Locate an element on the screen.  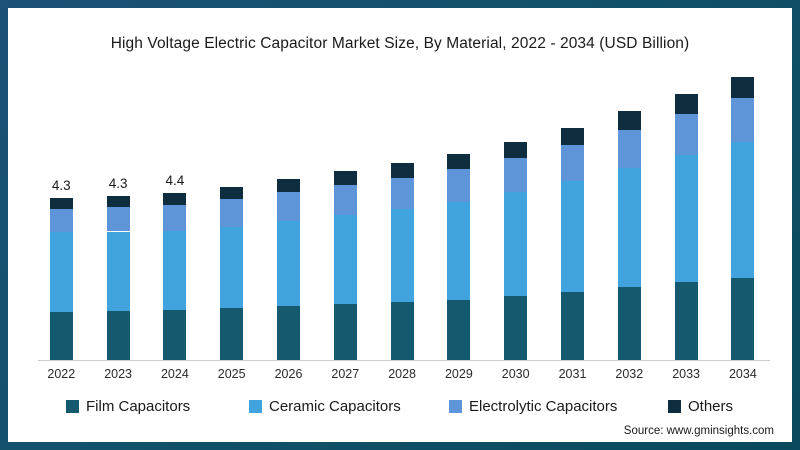
legend-label: Electrolytic Capacitors is located at coordinates (543, 406).